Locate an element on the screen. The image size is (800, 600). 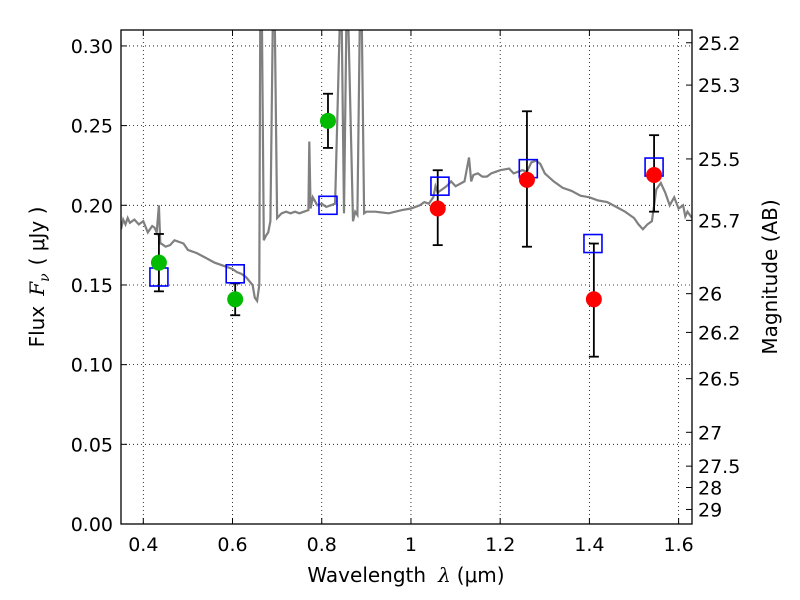
y-tick-label: 0.15 is located at coordinates (92, 286).